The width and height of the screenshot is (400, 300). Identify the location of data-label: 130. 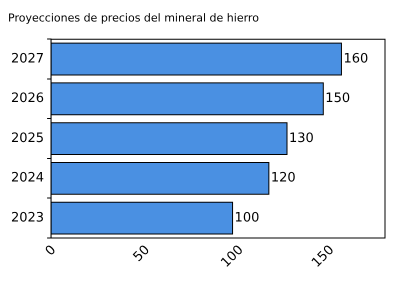
(301, 138).